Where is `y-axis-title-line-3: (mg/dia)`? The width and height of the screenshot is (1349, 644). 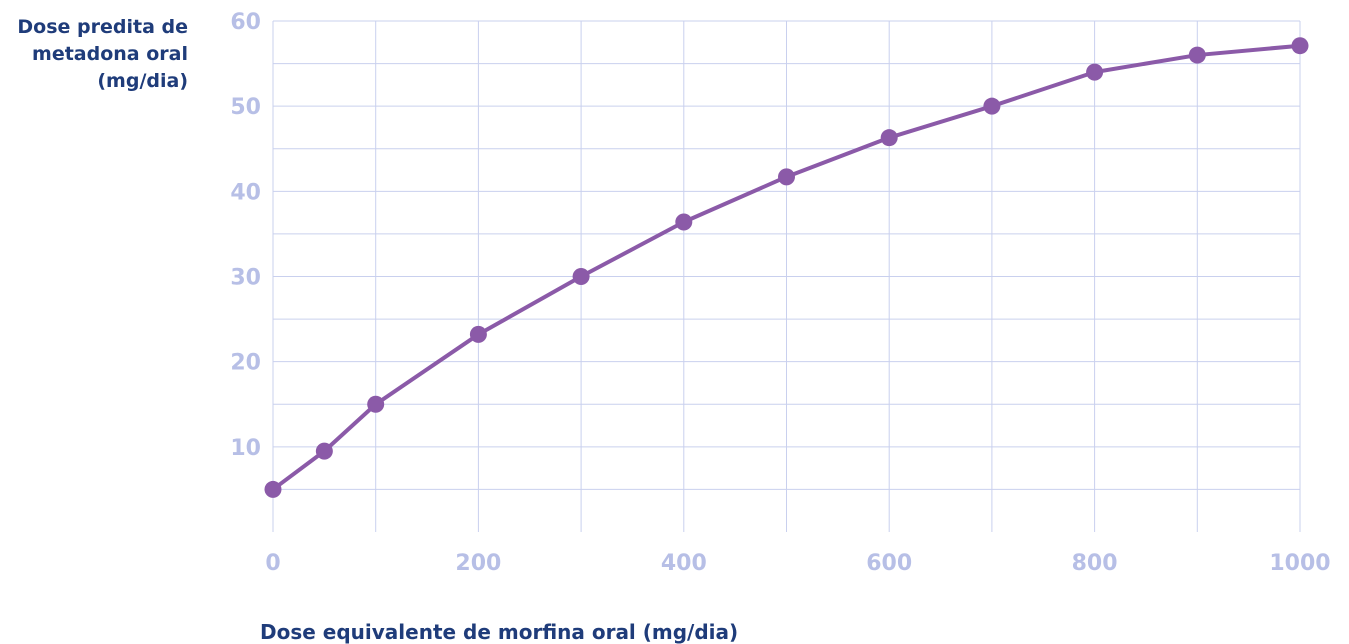
y-axis-title-line-3: (mg/dia) is located at coordinates (142, 81).